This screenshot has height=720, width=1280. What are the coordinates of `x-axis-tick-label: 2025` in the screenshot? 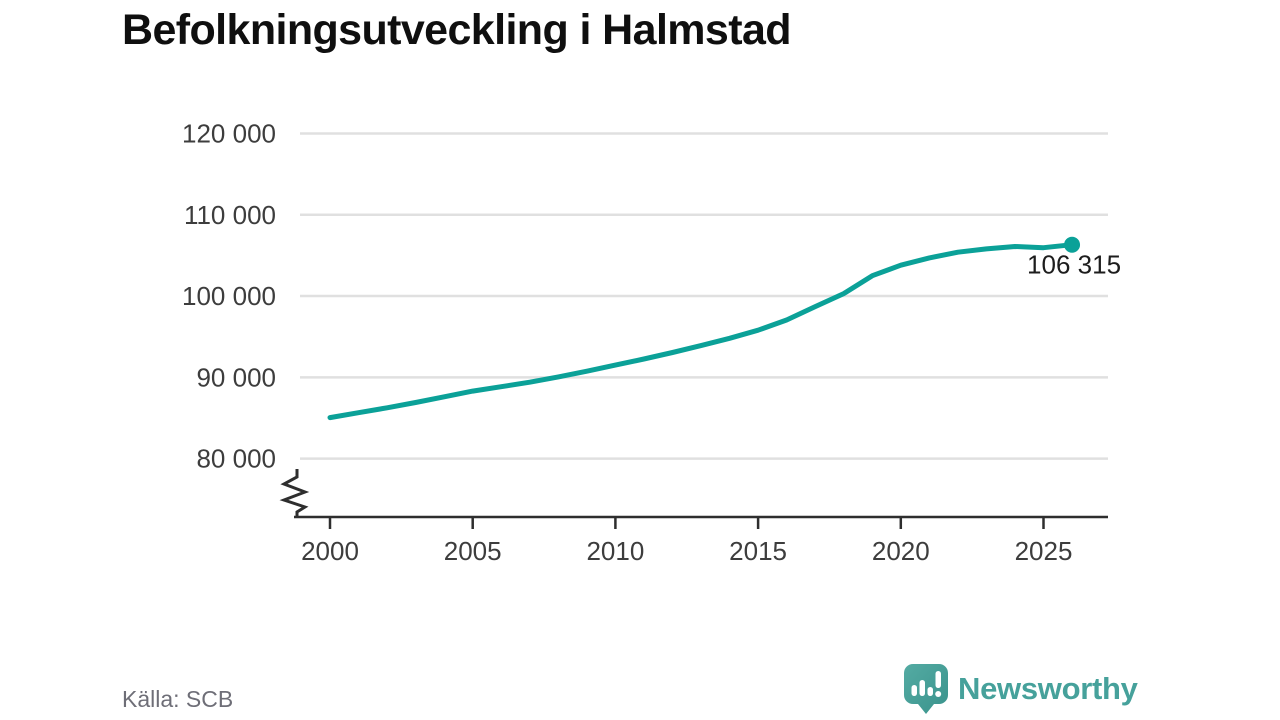 It's located at (1044, 551).